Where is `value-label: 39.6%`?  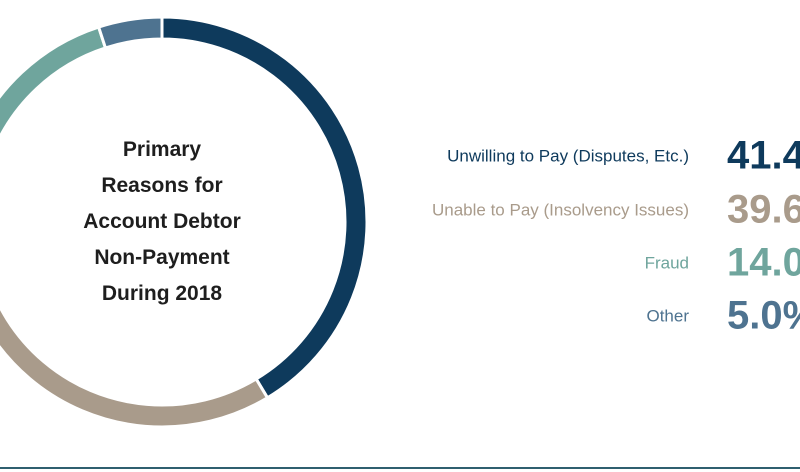
value-label: 39.6% is located at coordinates (763, 210).